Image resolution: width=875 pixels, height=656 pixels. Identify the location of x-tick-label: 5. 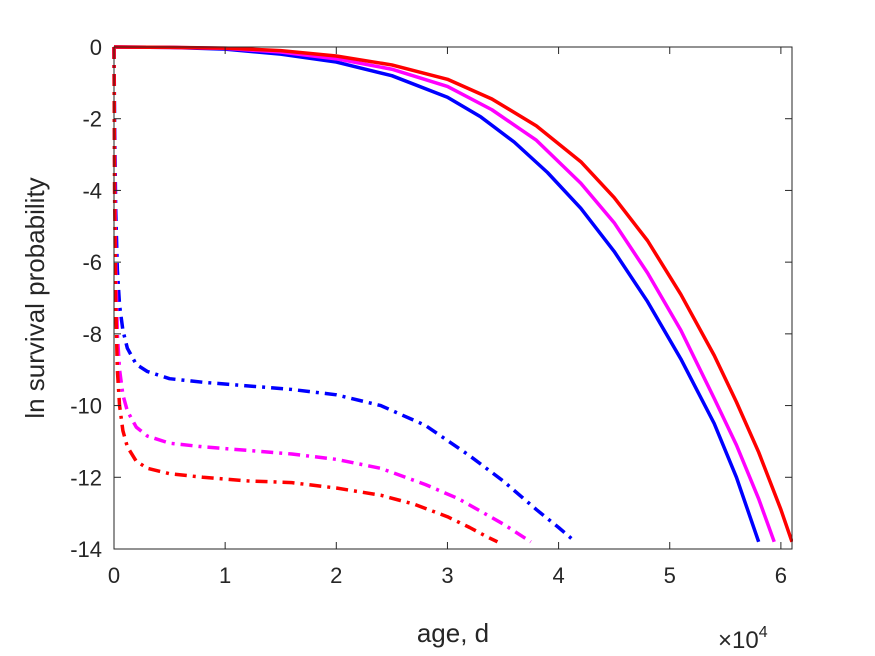
(670, 575).